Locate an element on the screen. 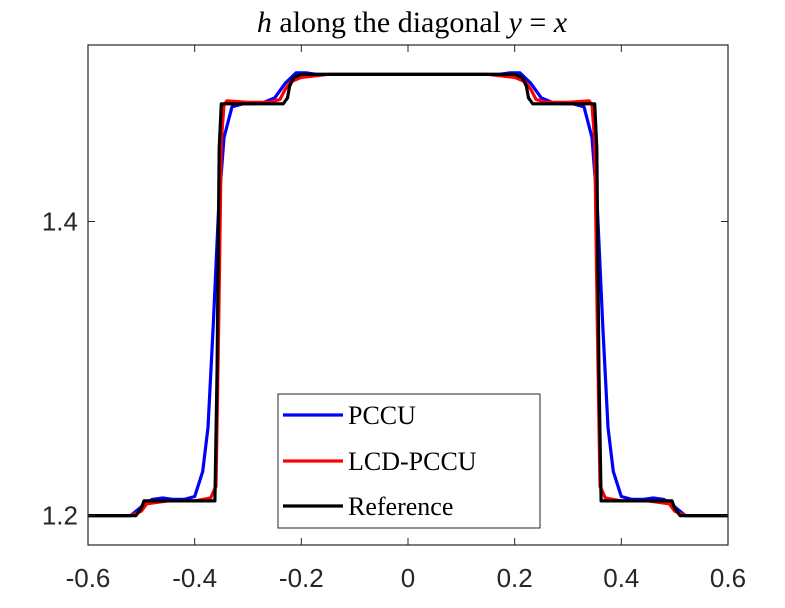  legend-label-lcd-pccu: LCD-PCCU is located at coordinates (412, 461).